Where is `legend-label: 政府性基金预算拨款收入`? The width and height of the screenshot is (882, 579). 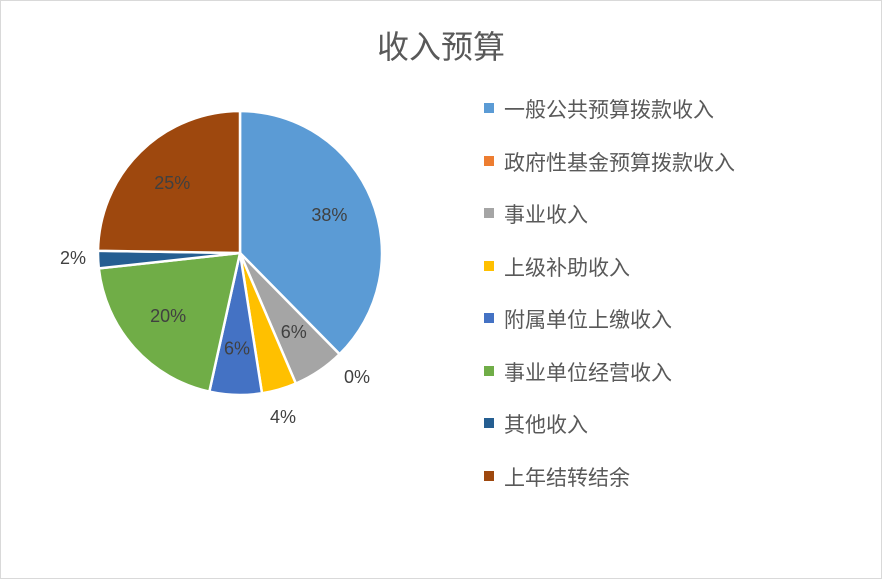 legend-label: 政府性基金预算拨款收入 is located at coordinates (619, 162).